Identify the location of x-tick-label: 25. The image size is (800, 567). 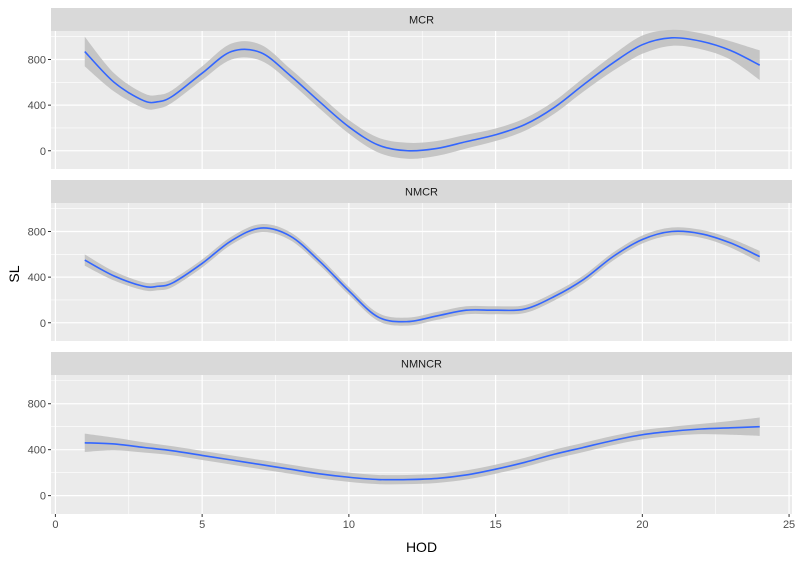
(789, 525).